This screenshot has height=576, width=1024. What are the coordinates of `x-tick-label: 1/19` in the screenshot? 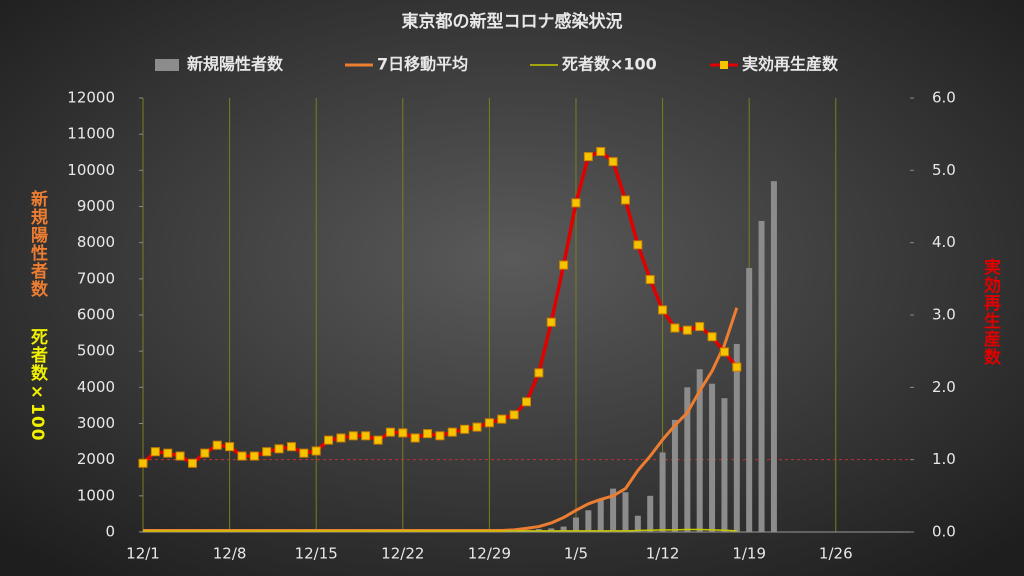 It's located at (749, 554).